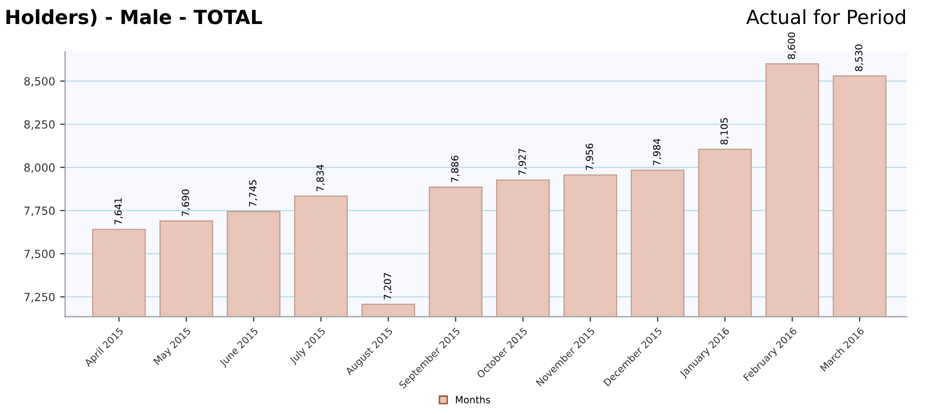 This screenshot has height=414, width=930. Describe the element at coordinates (134, 18) in the screenshot. I see `chart-title: Holders) - Male - TOTAL` at that location.